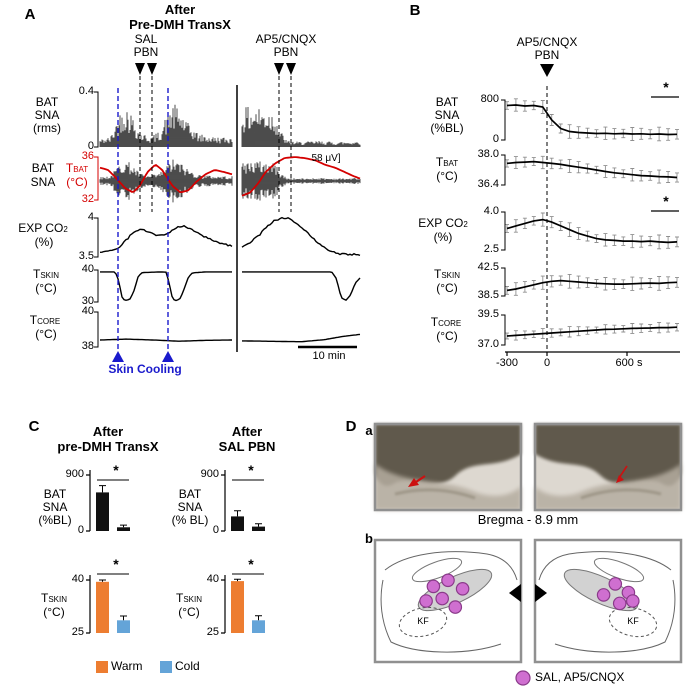  Describe the element at coordinates (47, 115) in the screenshot. I see `row-label-bat-sna-rms: BAT SNA (rms)` at that location.